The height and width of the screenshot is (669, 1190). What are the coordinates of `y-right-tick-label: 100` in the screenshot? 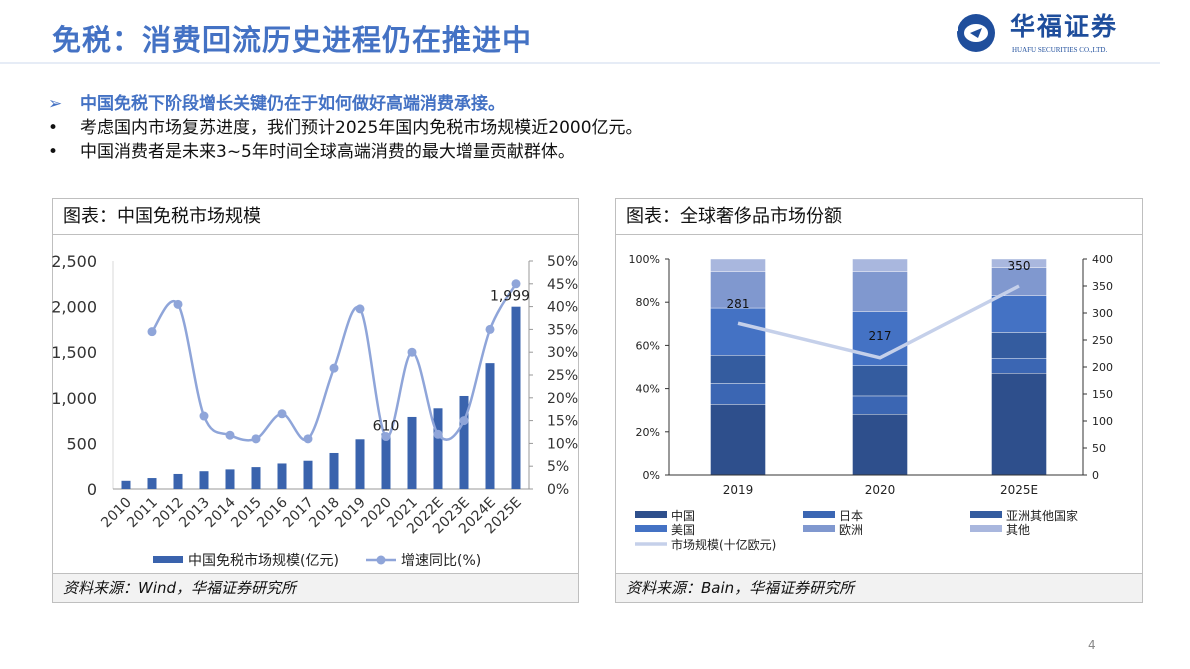 It's located at (1102, 421).